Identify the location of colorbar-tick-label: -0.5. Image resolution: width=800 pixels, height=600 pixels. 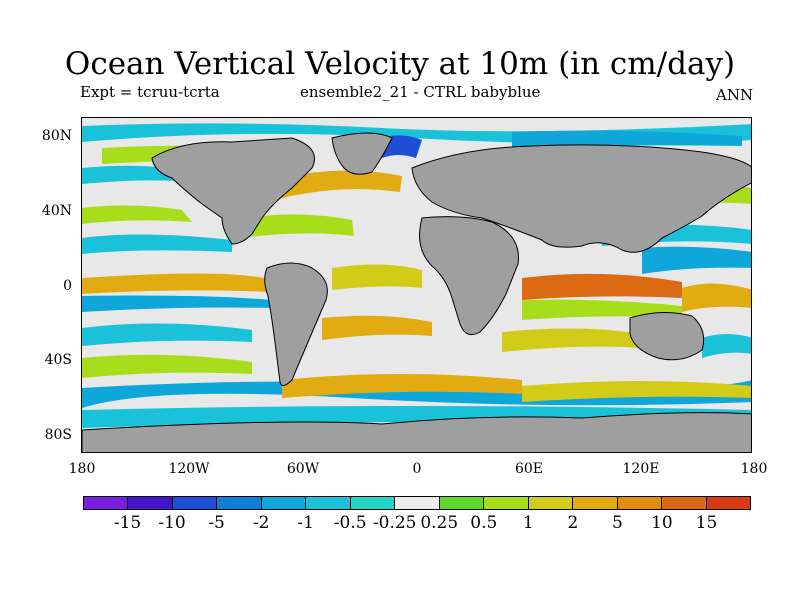
(350, 523).